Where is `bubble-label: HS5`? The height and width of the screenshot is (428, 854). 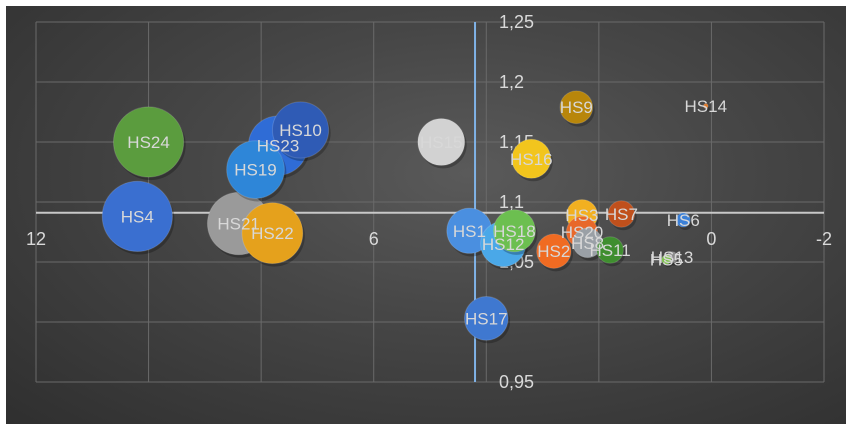
bubble-label: HS5 is located at coordinates (666, 260).